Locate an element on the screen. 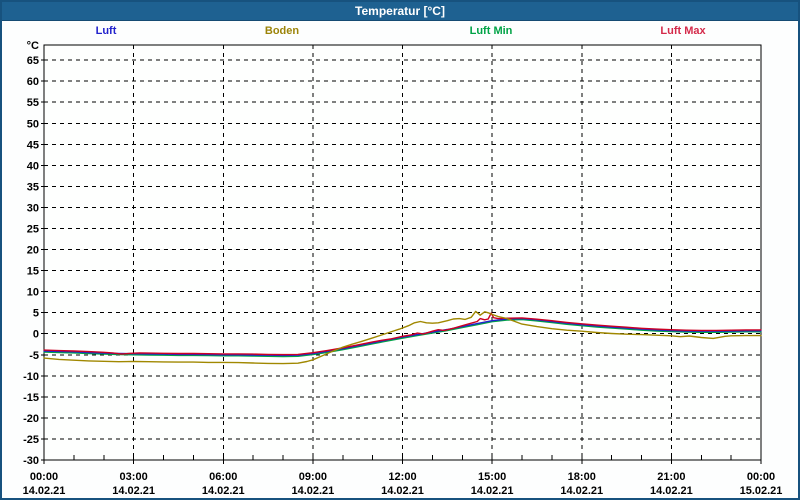  svg-text: 03:00 is located at coordinates (134, 477).